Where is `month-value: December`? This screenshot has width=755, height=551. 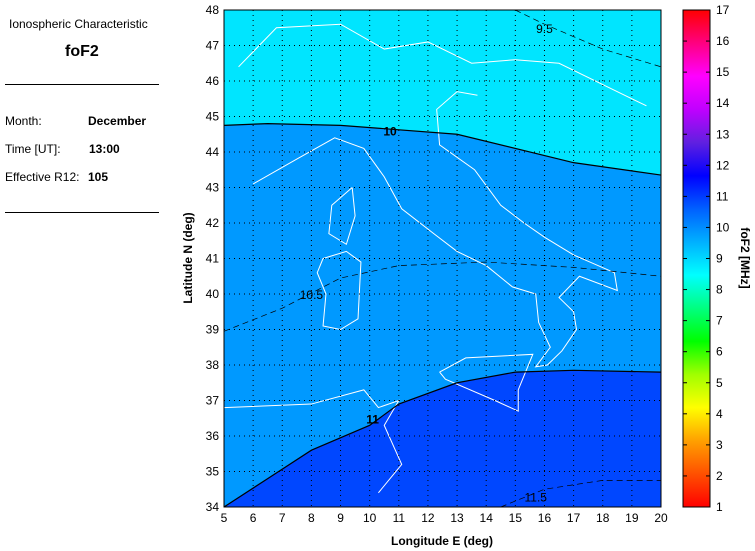
month-value: December is located at coordinates (117, 121).